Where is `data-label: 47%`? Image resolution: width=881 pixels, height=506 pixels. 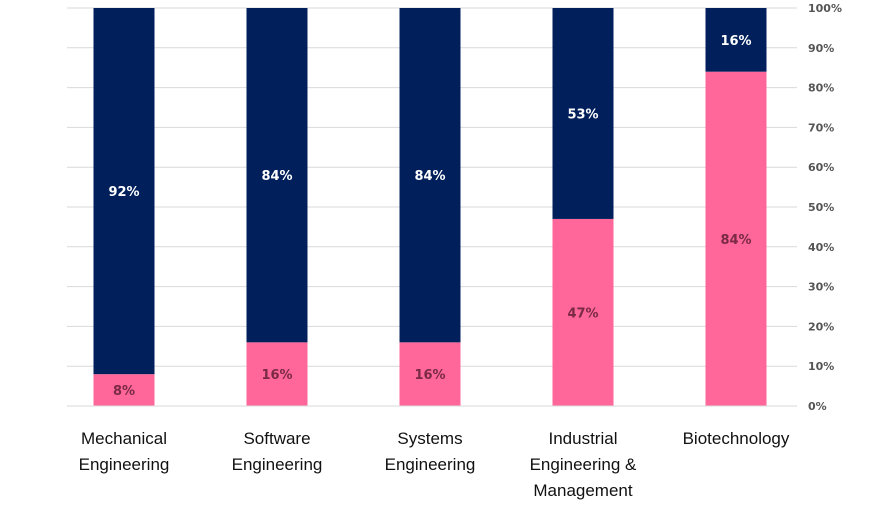
data-label: 47% is located at coordinates (582, 313).